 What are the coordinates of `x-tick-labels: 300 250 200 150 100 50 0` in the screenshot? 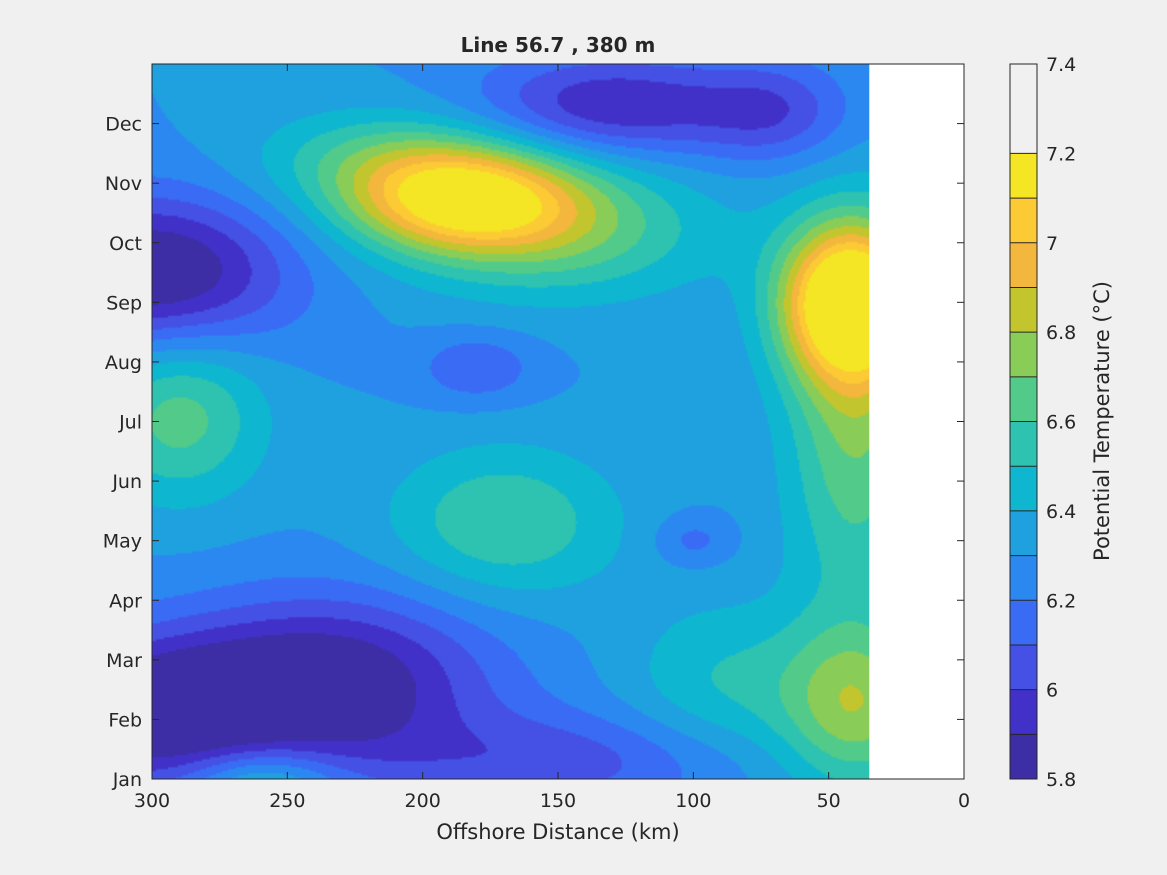 It's located at (552, 801).